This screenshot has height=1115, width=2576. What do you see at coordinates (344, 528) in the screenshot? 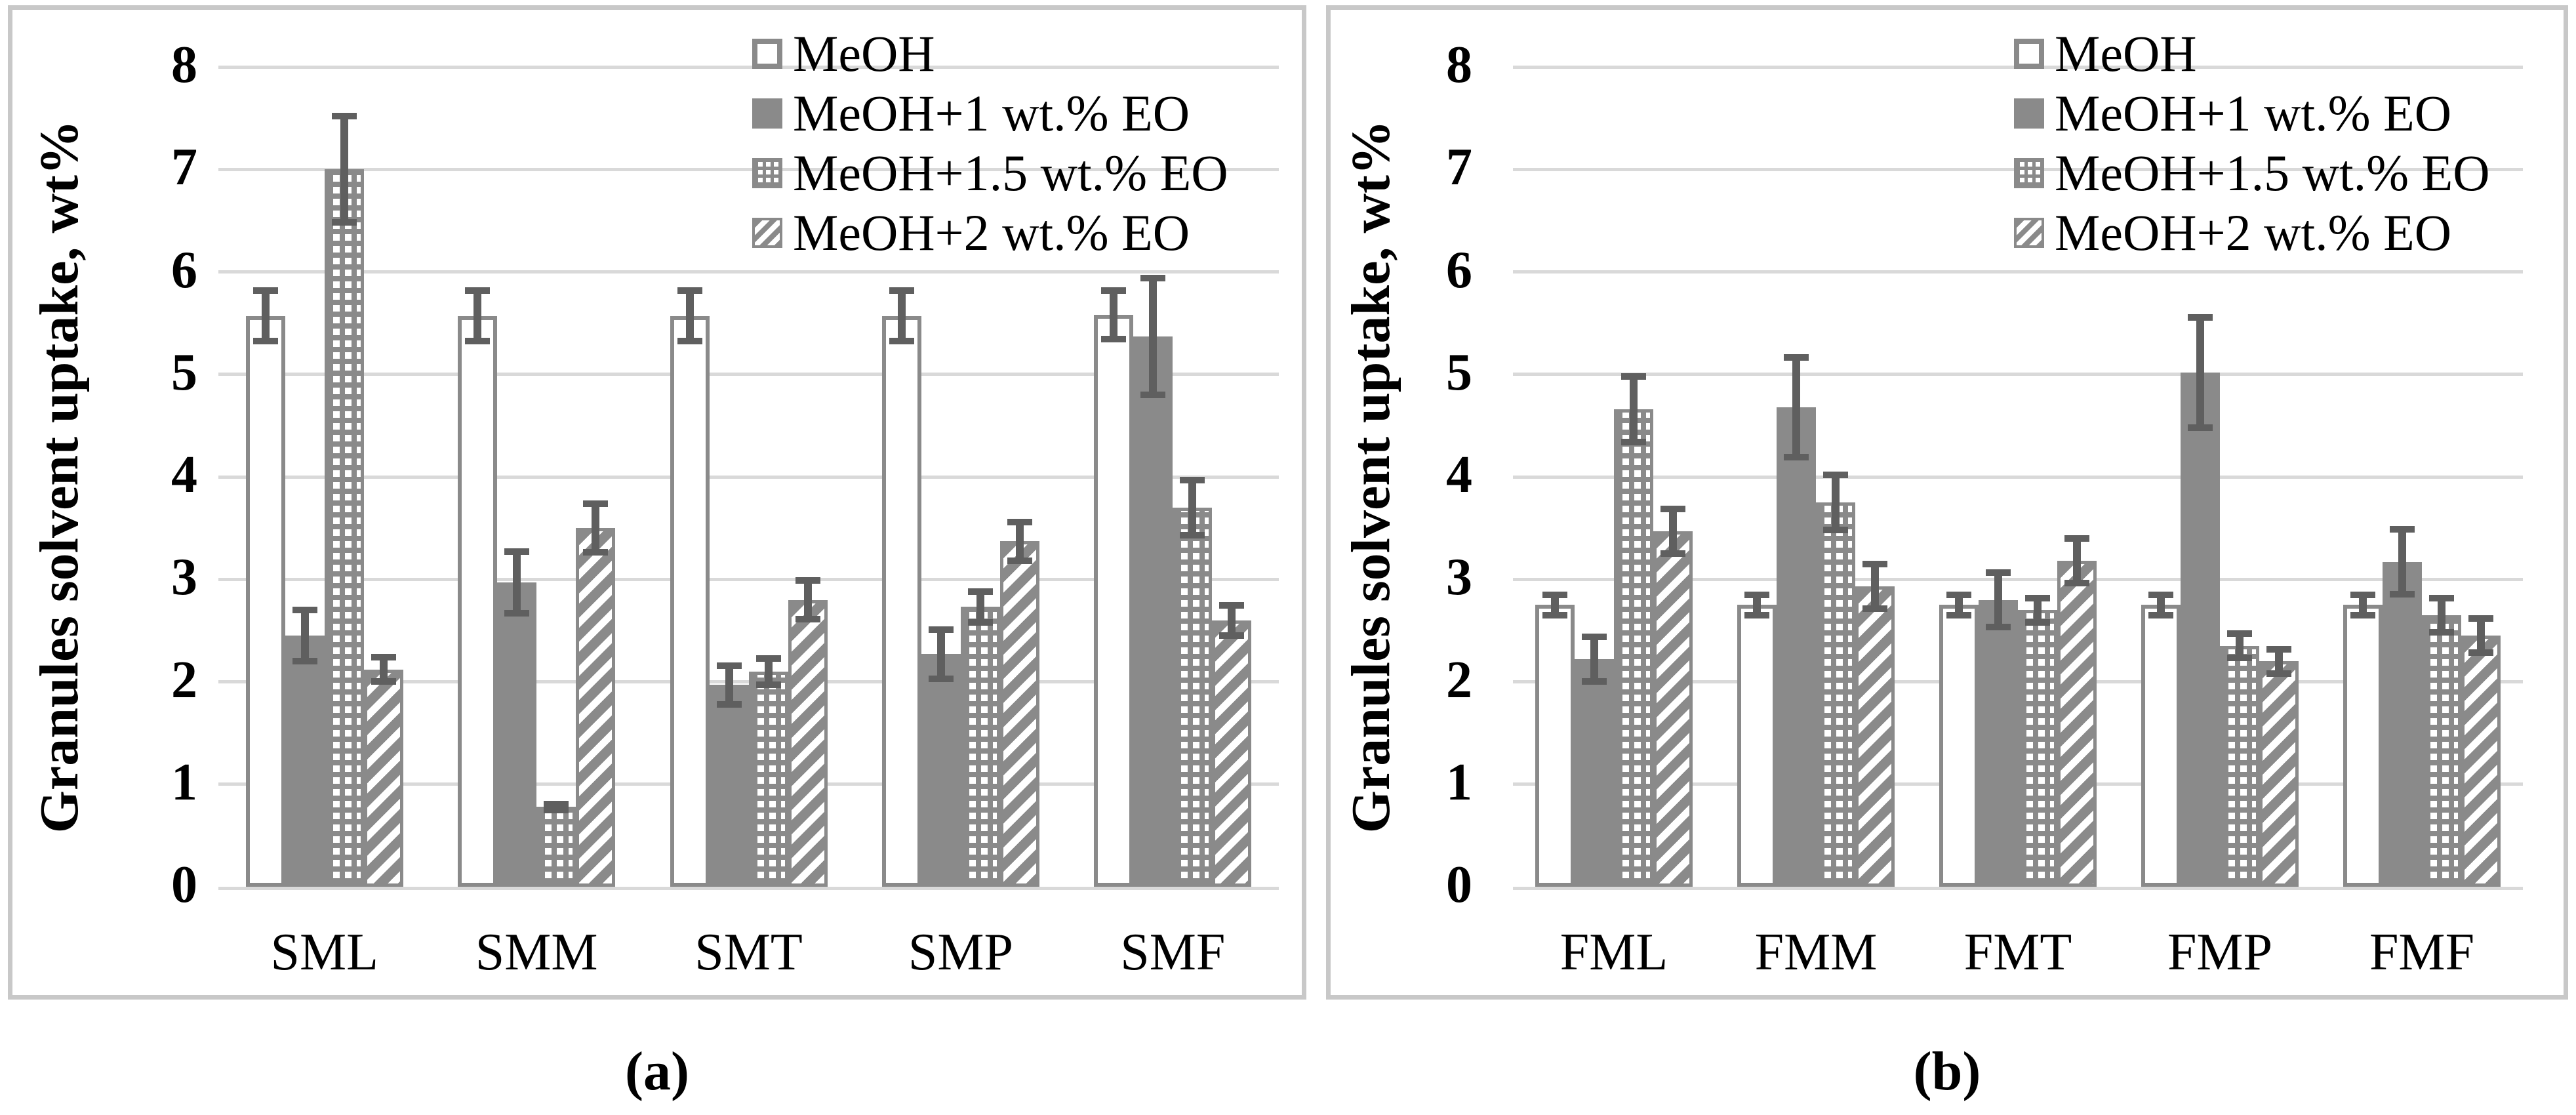
I see `bar-SML-MeOH+1.5 wt.% EO` at bounding box center [344, 528].